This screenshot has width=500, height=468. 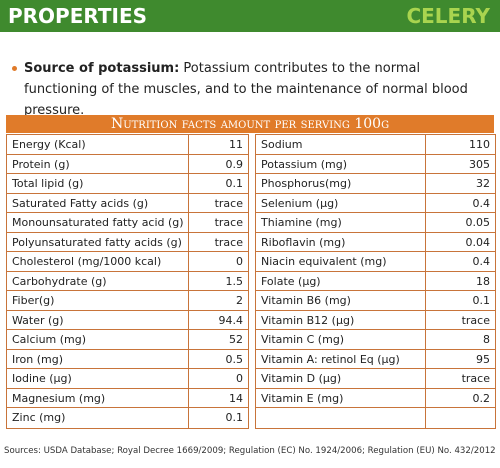 What do you see at coordinates (78, 16) in the screenshot?
I see `header-title: PROPERTIES` at bounding box center [78, 16].